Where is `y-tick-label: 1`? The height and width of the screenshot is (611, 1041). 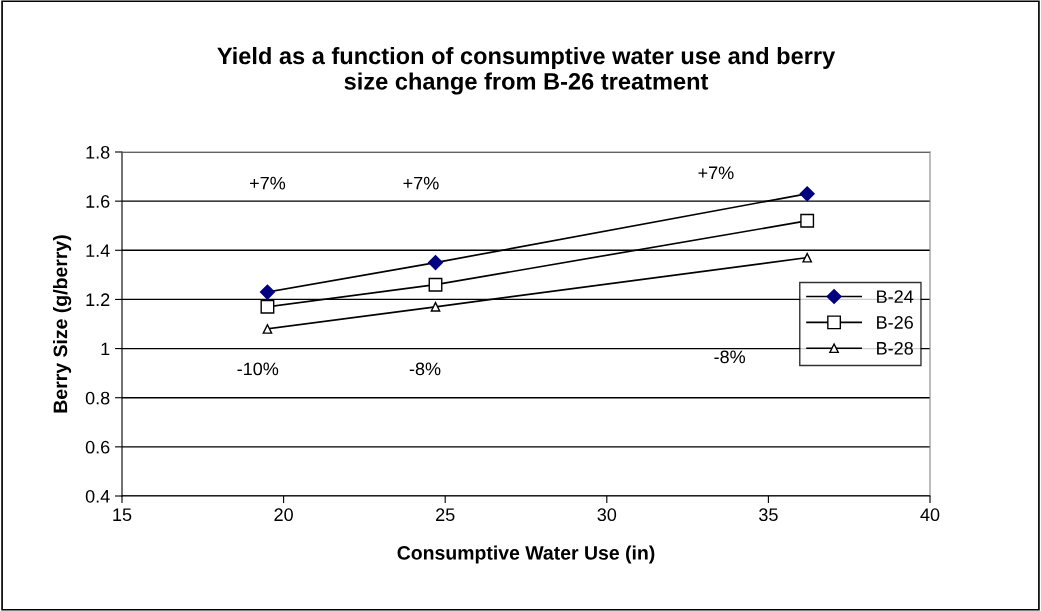 y-tick-label: 1 is located at coordinates (105, 349).